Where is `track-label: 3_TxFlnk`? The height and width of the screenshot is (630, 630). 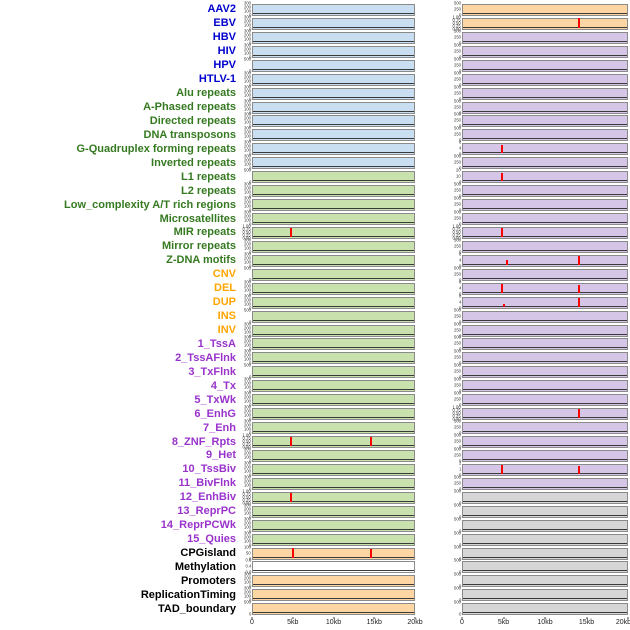 track-label: 3_TxFlnk is located at coordinates (212, 371).